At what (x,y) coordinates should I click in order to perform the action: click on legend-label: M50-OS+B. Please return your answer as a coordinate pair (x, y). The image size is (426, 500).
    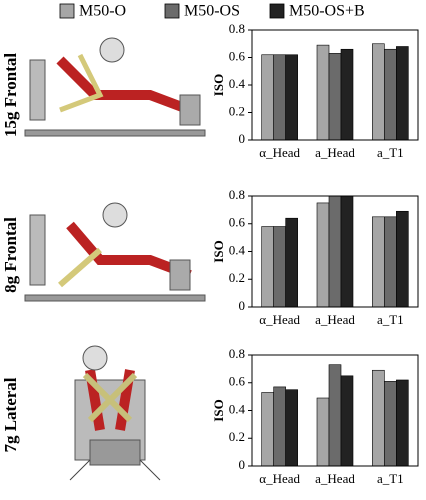
    Looking at the image, I should click on (327, 11).